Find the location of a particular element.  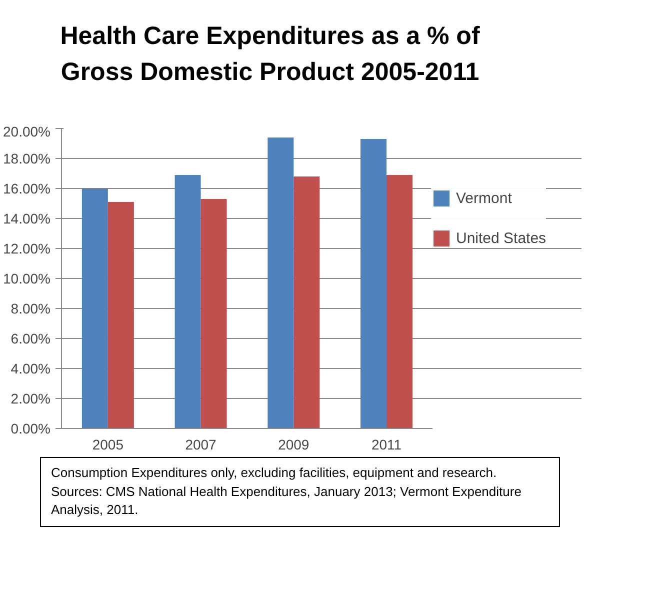

y-tick-label: 20.00% is located at coordinates (26, 132).